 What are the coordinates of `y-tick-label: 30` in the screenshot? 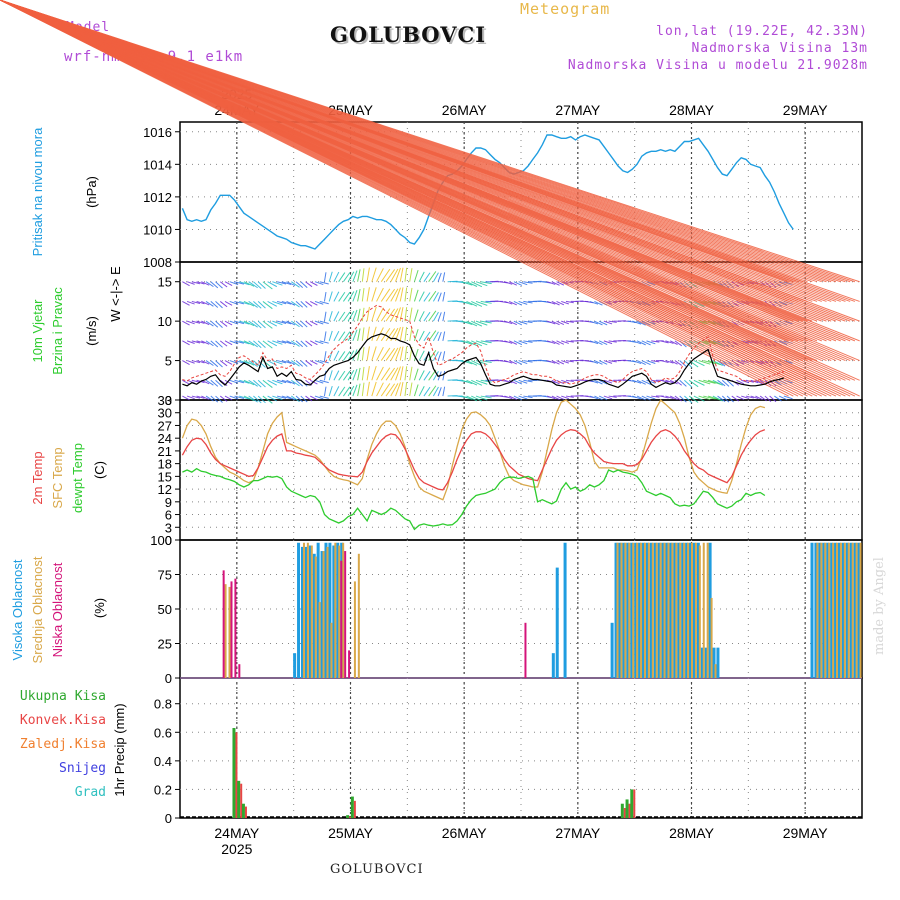 It's located at (165, 413).